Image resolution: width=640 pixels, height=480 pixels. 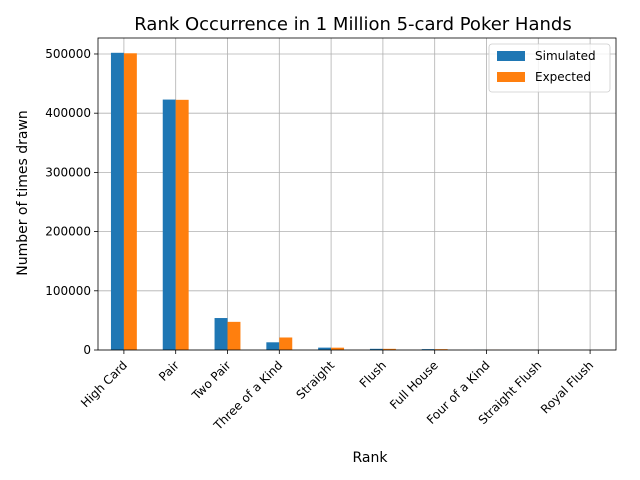 I want to click on x-tick-label-high-card: High Card, so click(x=104, y=384).